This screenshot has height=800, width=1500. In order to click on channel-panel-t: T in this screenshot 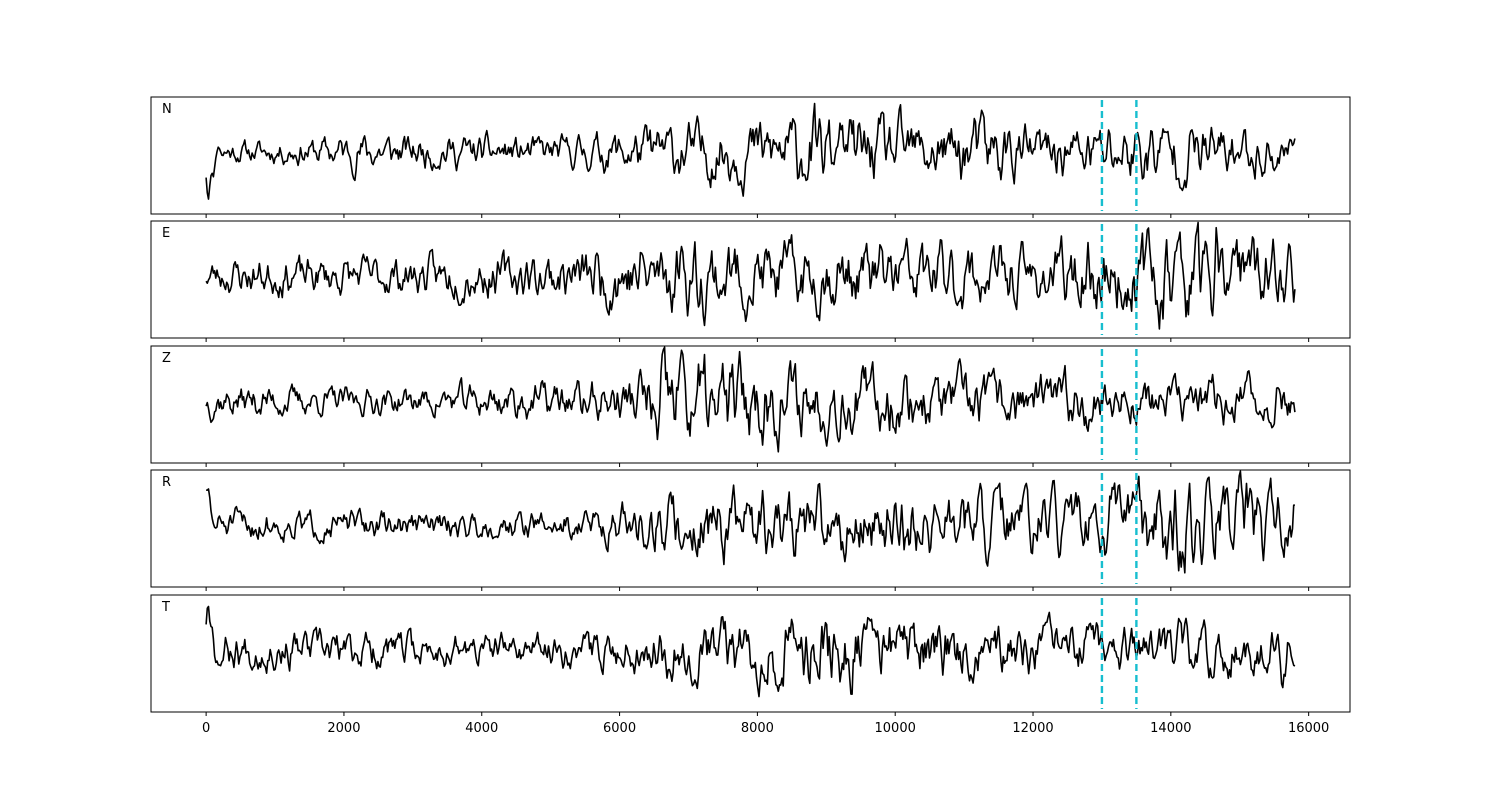, I will do `click(750, 655)`.